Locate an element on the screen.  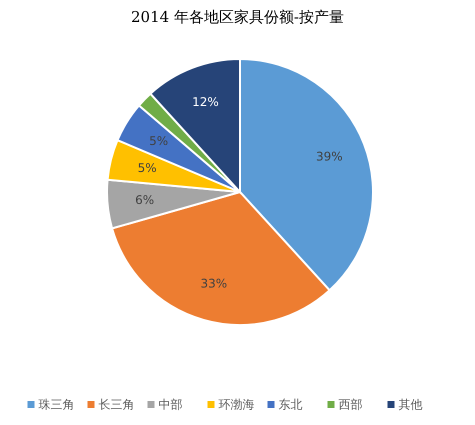
legend-label: 环渤海 is located at coordinates (236, 404).